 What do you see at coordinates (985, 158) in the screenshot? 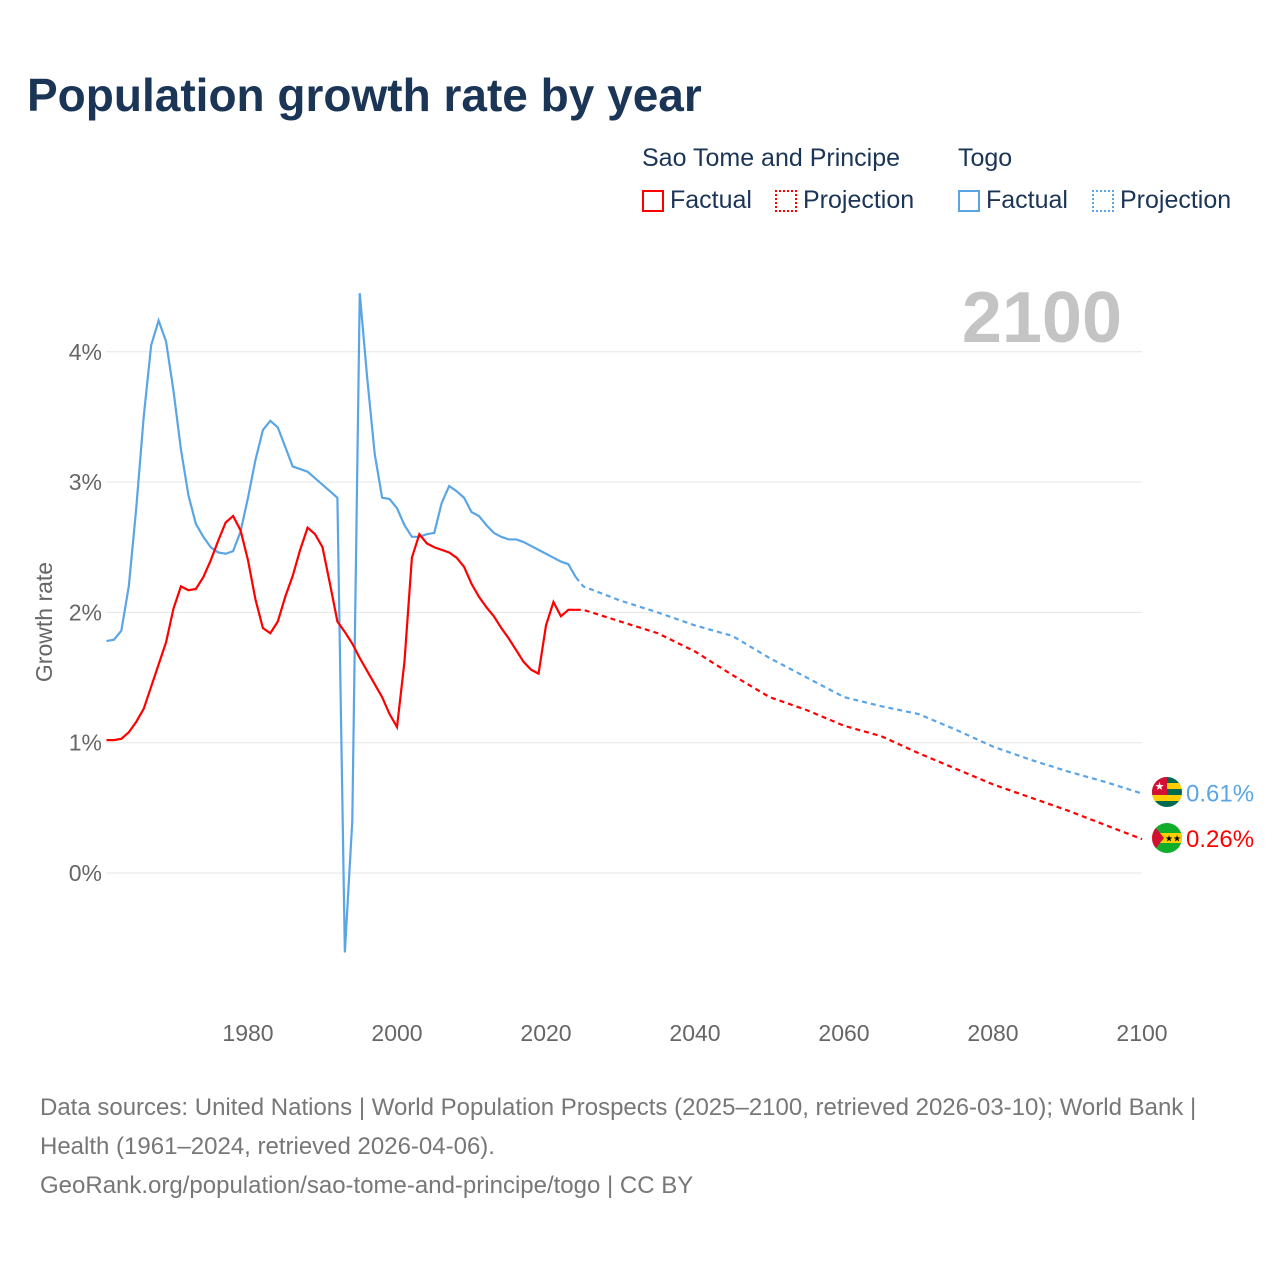
I see `legend-group-togo: Togo` at bounding box center [985, 158].